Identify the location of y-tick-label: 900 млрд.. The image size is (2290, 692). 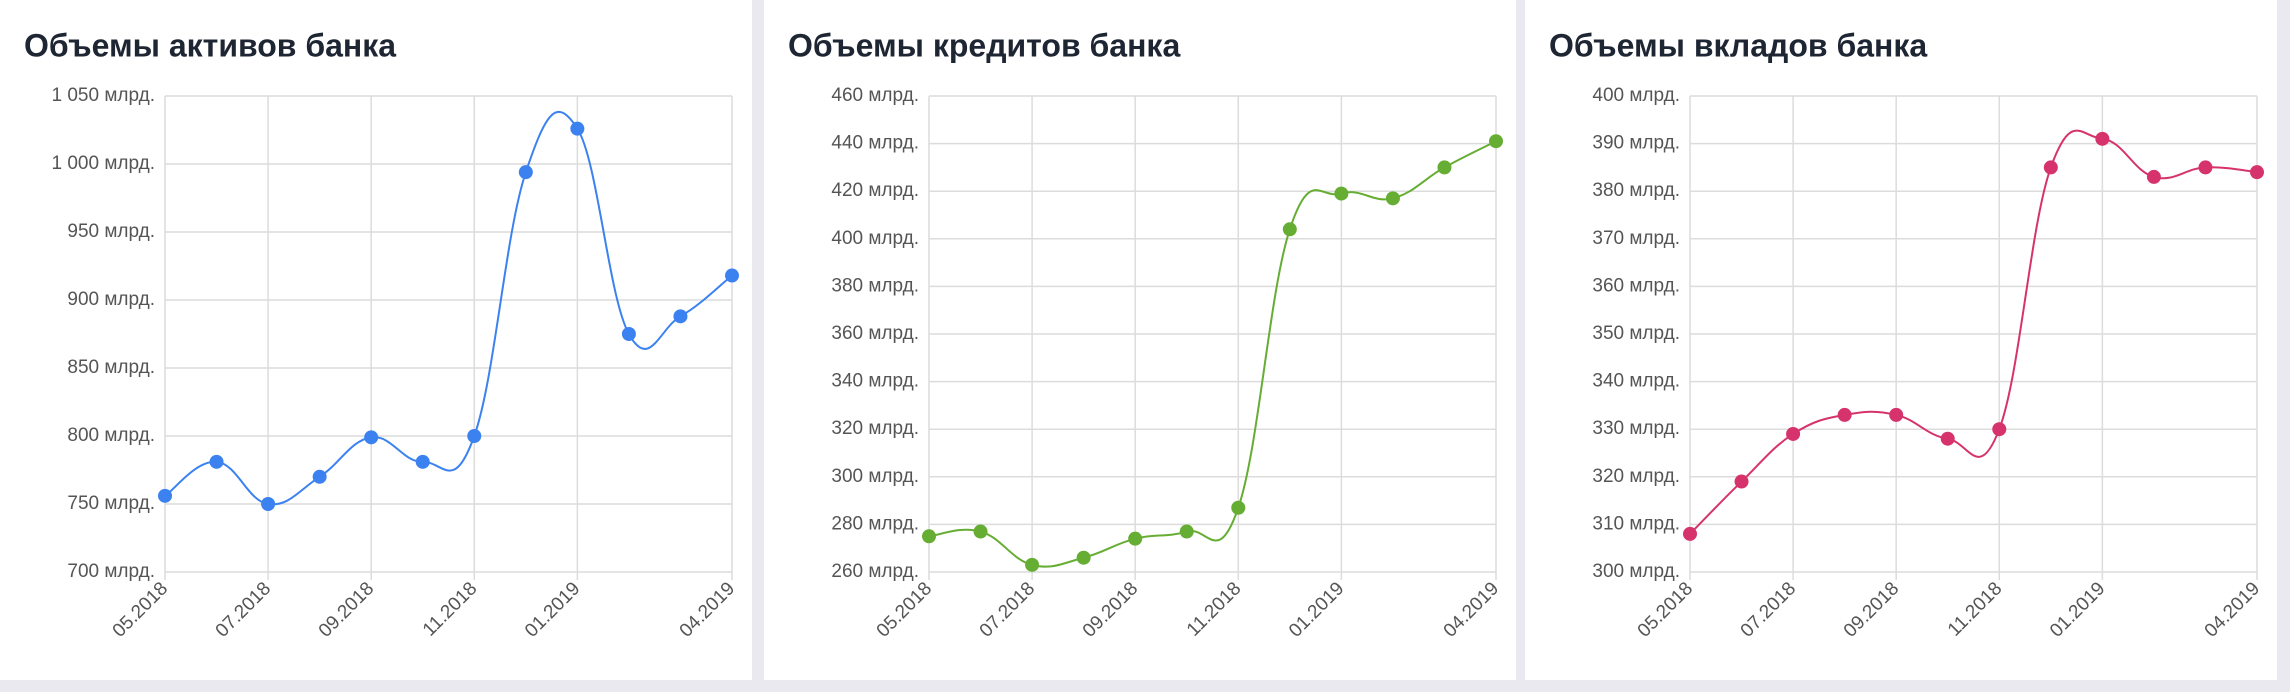
(111, 299).